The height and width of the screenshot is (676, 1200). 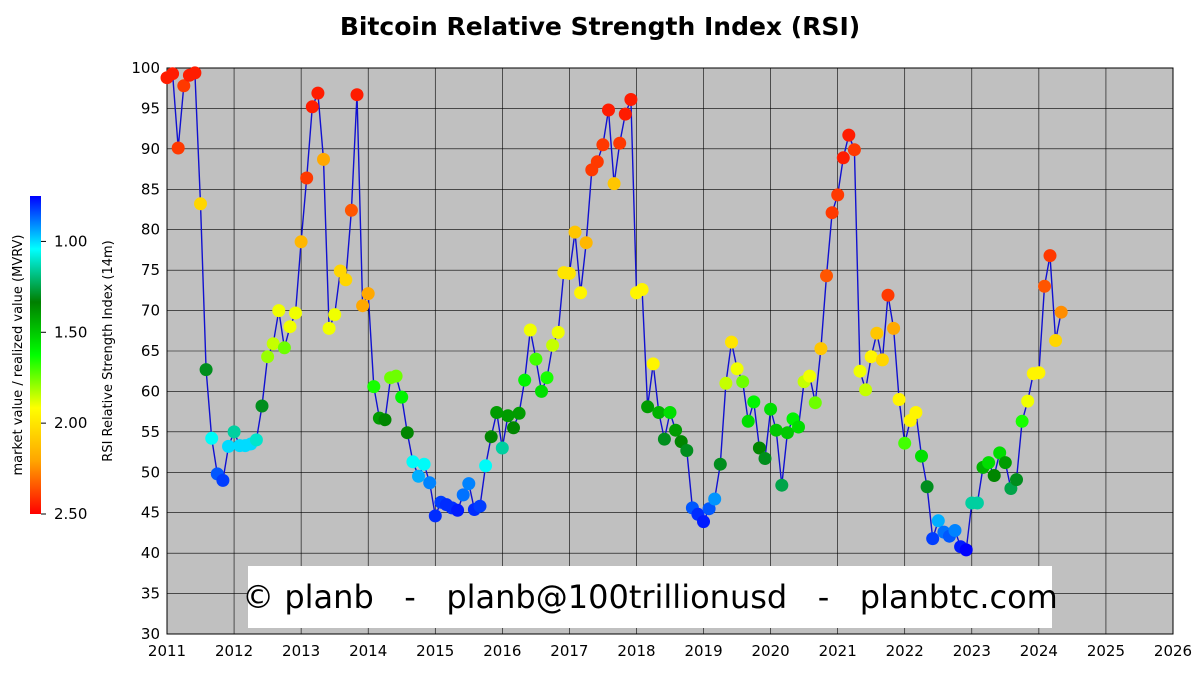 What do you see at coordinates (35, 355) in the screenshot?
I see `colorbar` at bounding box center [35, 355].